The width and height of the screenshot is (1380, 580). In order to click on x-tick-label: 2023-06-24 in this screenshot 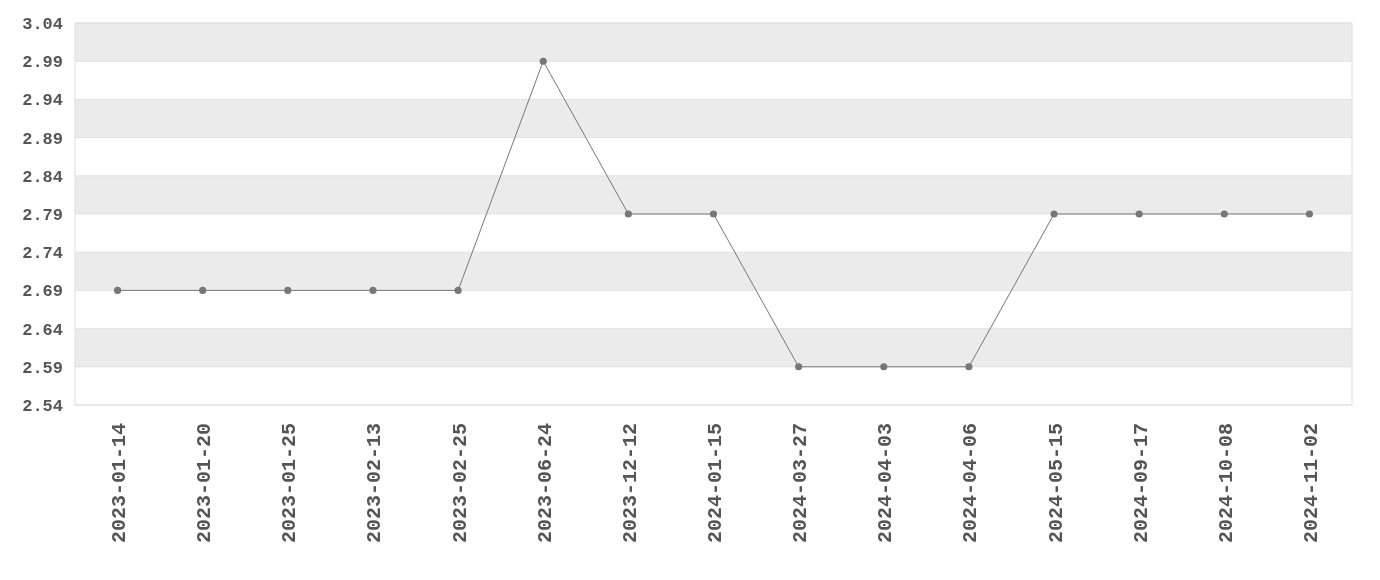, I will do `click(545, 483)`.